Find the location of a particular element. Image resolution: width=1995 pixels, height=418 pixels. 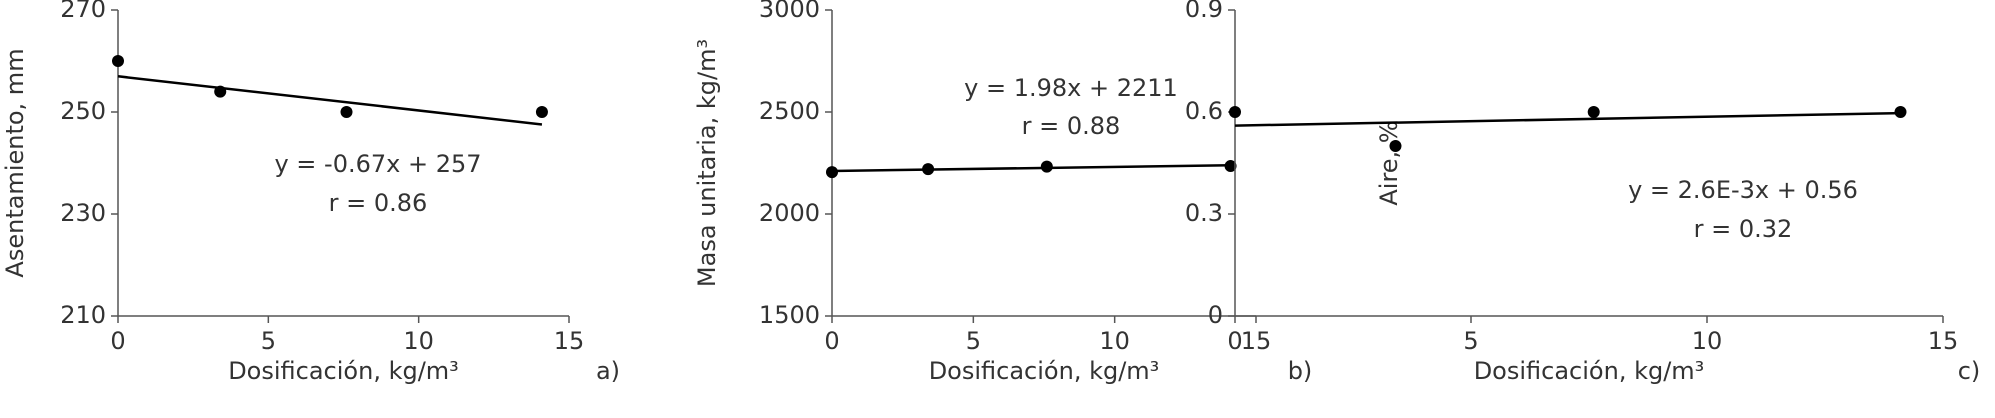

y-tick-label: 0 is located at coordinates (1215, 315).